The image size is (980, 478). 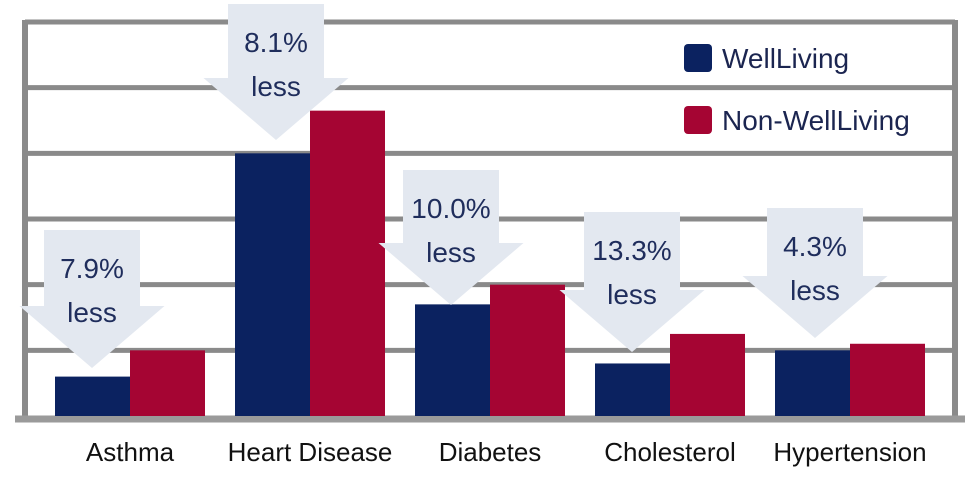 What do you see at coordinates (276, 42) in the screenshot?
I see `annotation-percent: 8.1%` at bounding box center [276, 42].